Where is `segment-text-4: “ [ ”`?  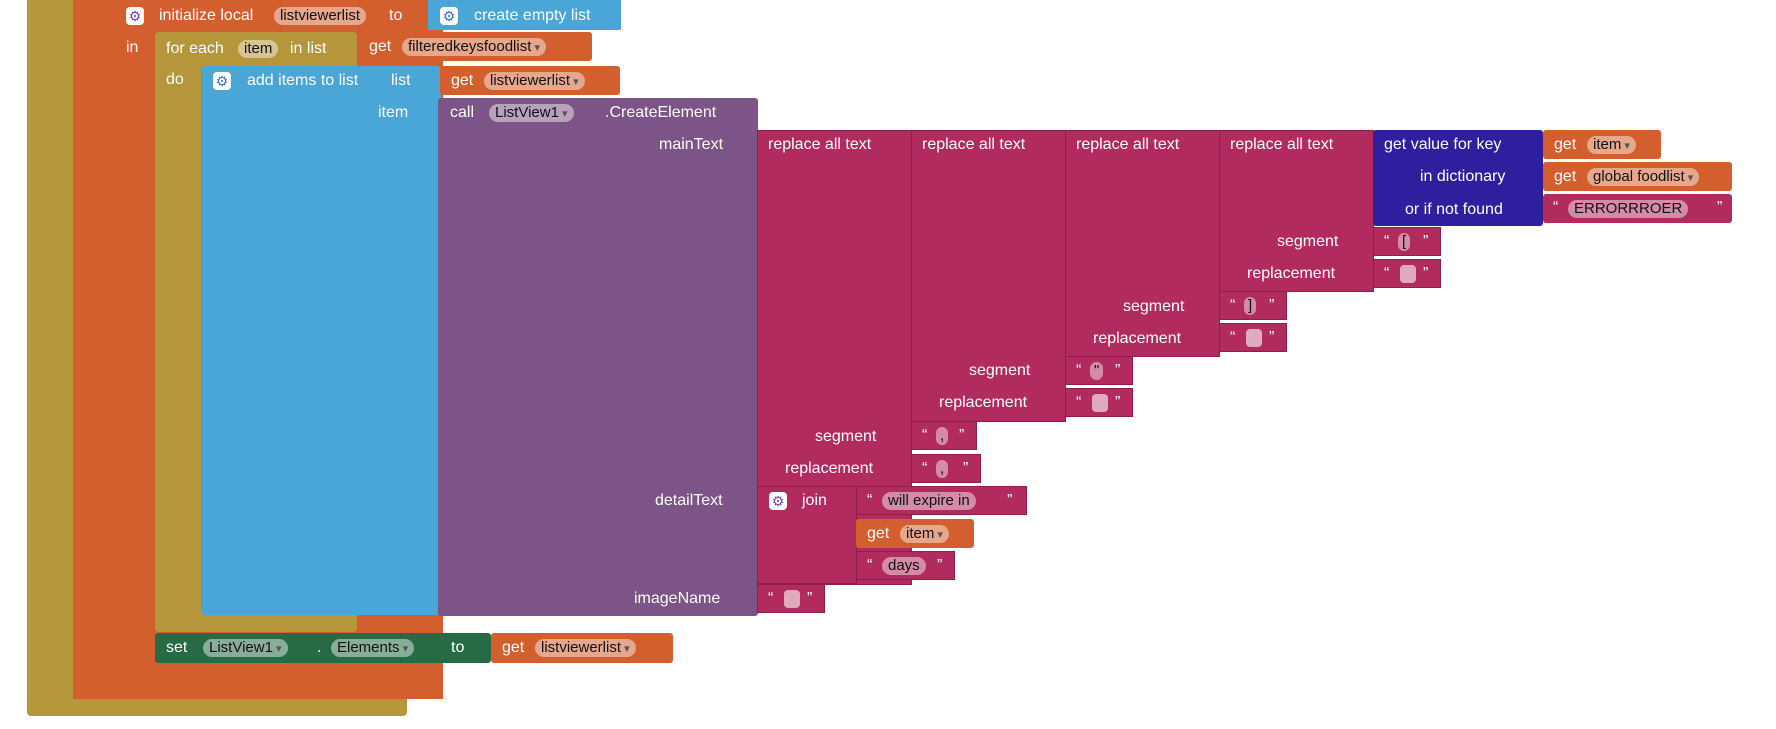 segment-text-4: “ [ ” is located at coordinates (1407, 241).